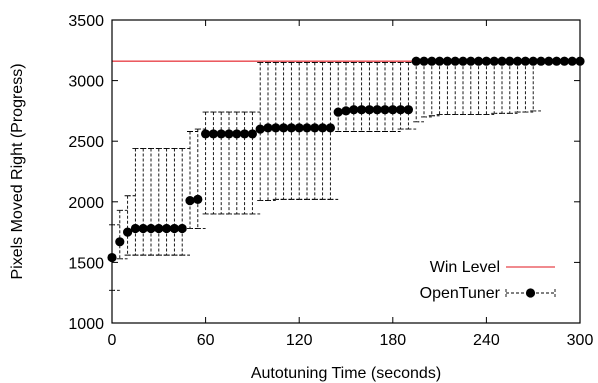 The height and width of the screenshot is (383, 598). What do you see at coordinates (346, 373) in the screenshot?
I see `x-axis-label: Autotuning Time (seconds)` at bounding box center [346, 373].